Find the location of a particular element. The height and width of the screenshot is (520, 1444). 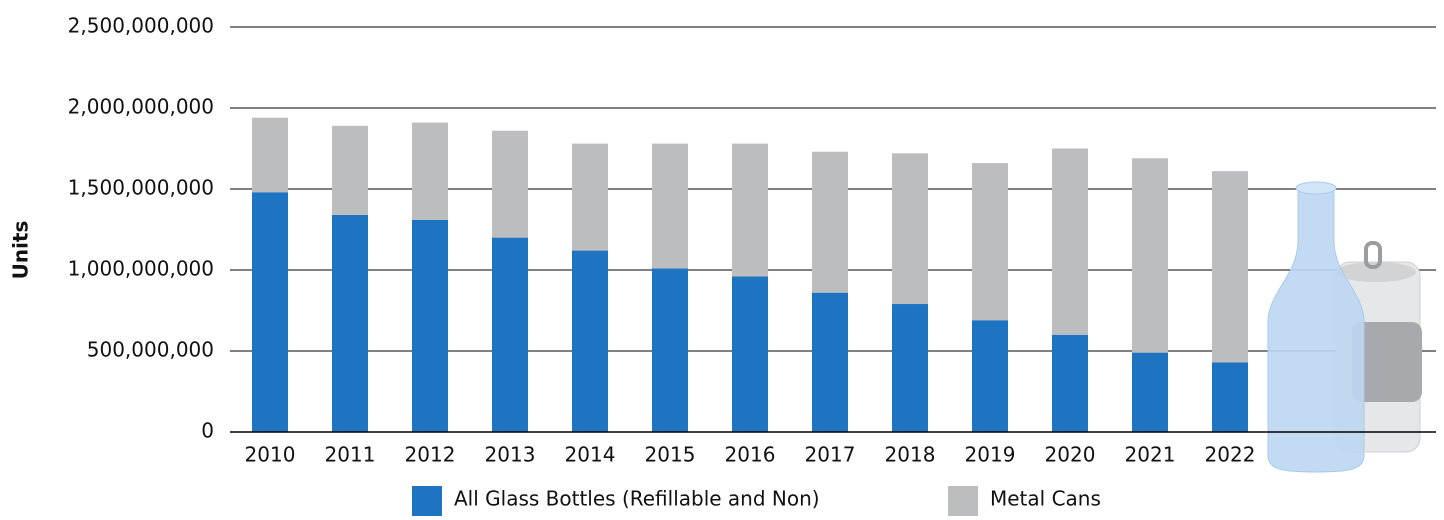

can-tab is located at coordinates (1373, 255).